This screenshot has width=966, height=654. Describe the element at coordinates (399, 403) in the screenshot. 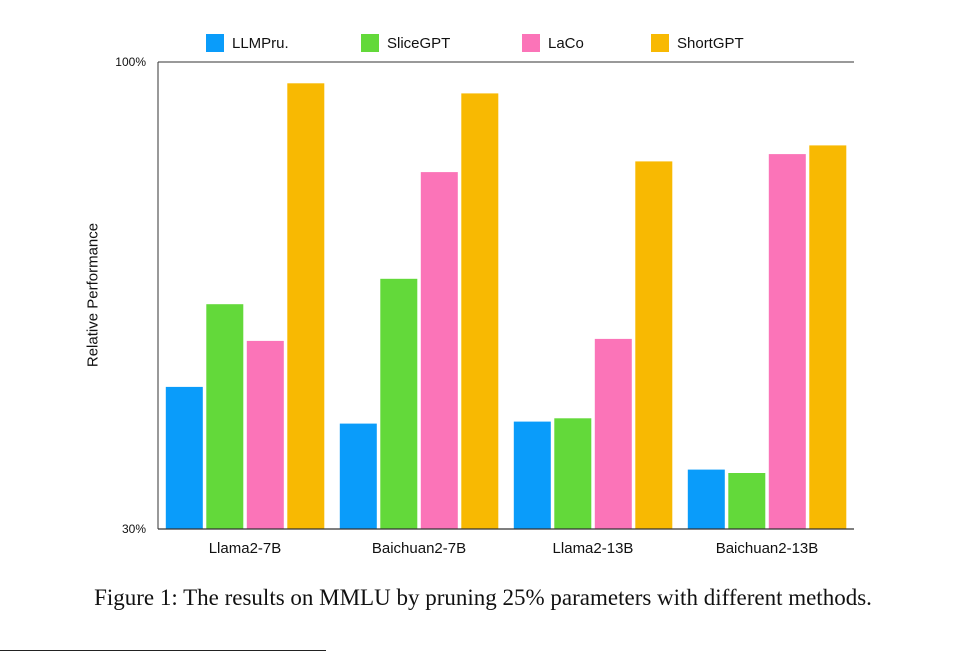

I see `bar-slicegpt-baichuan2-7b` at that location.